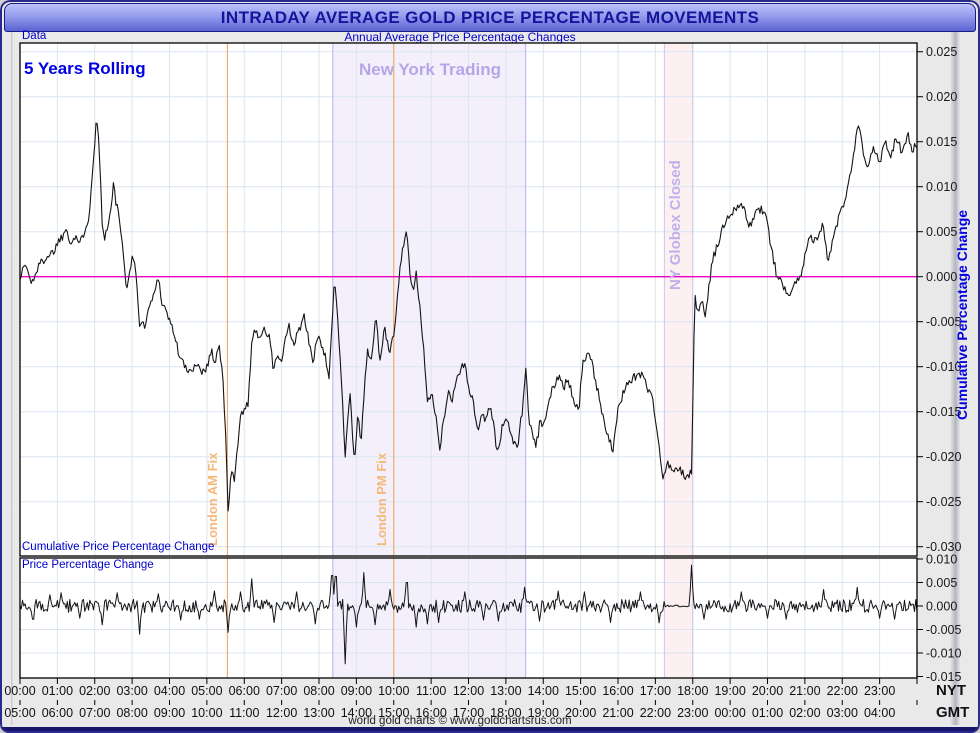 Image resolution: width=980 pixels, height=733 pixels. Describe the element at coordinates (505, 691) in the screenshot. I see `nyt-tick-label: 13:00` at that location.